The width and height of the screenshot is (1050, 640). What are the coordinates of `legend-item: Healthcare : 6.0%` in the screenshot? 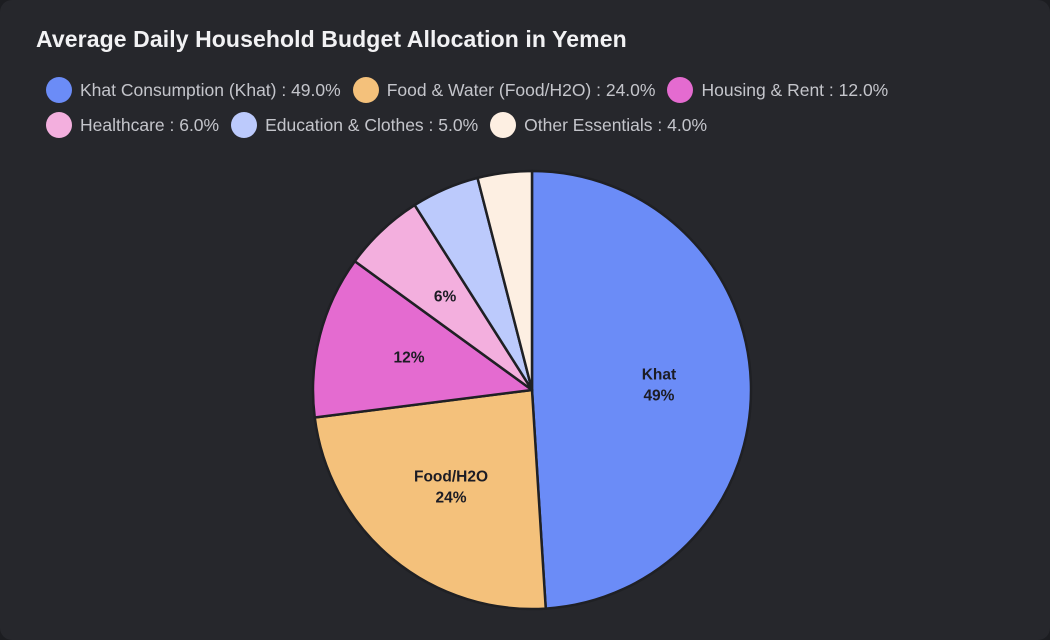 It's located at (132, 125).